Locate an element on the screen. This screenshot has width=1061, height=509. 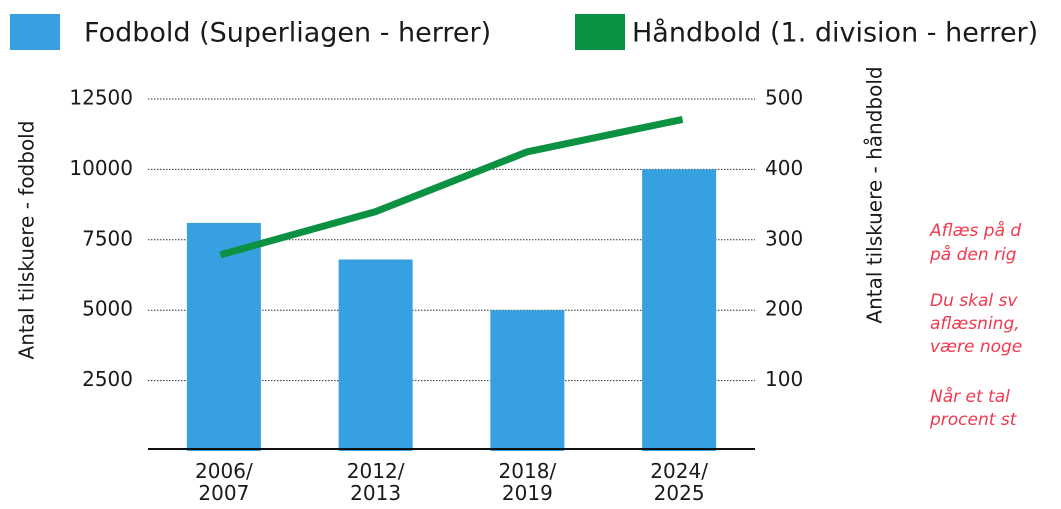
y2-tick-label: 200 is located at coordinates (784, 309).